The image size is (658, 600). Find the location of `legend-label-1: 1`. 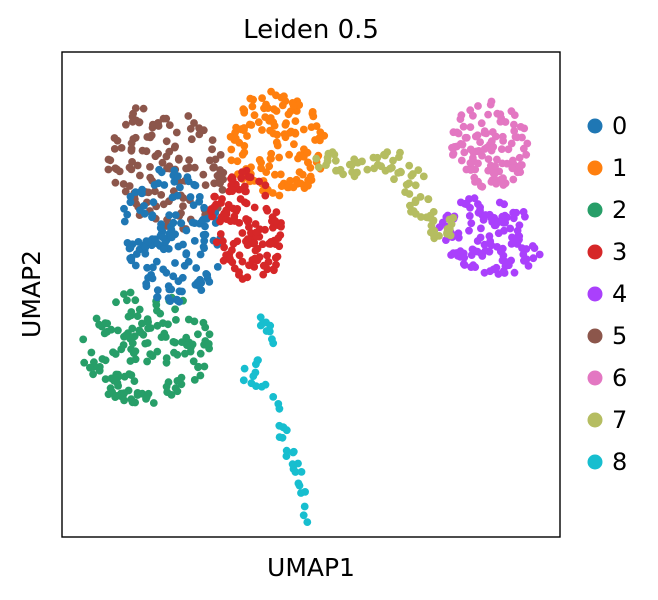

legend-label-1: 1 is located at coordinates (619, 168).